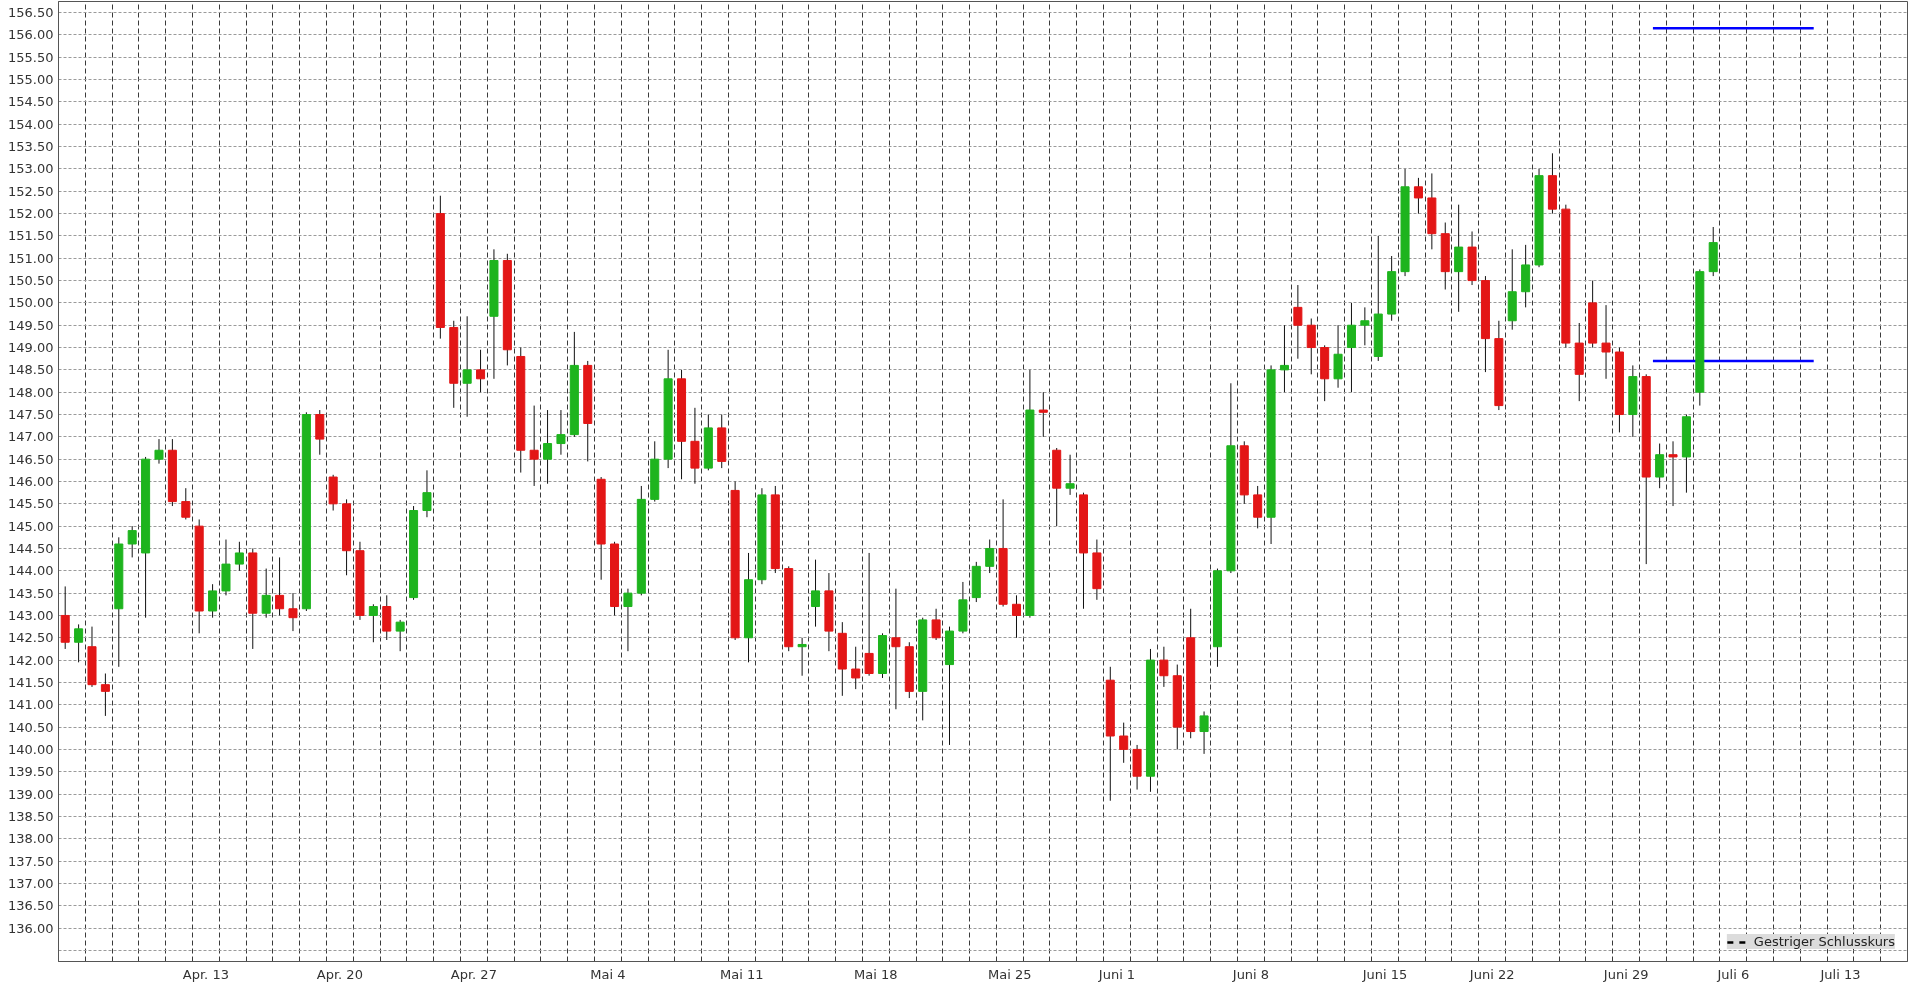  What do you see at coordinates (31, 80) in the screenshot?
I see `y-tick-label: 155.00` at bounding box center [31, 80].